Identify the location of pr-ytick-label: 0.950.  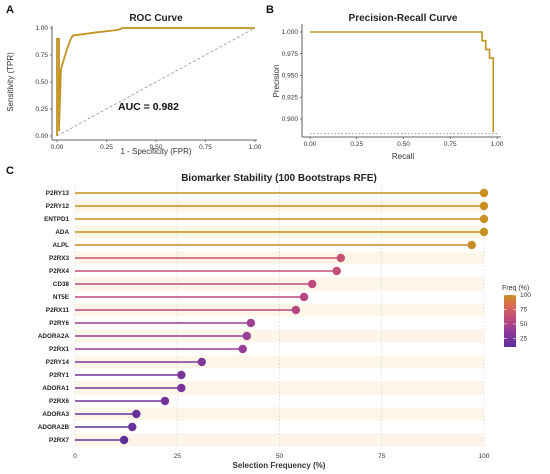
(290, 76).